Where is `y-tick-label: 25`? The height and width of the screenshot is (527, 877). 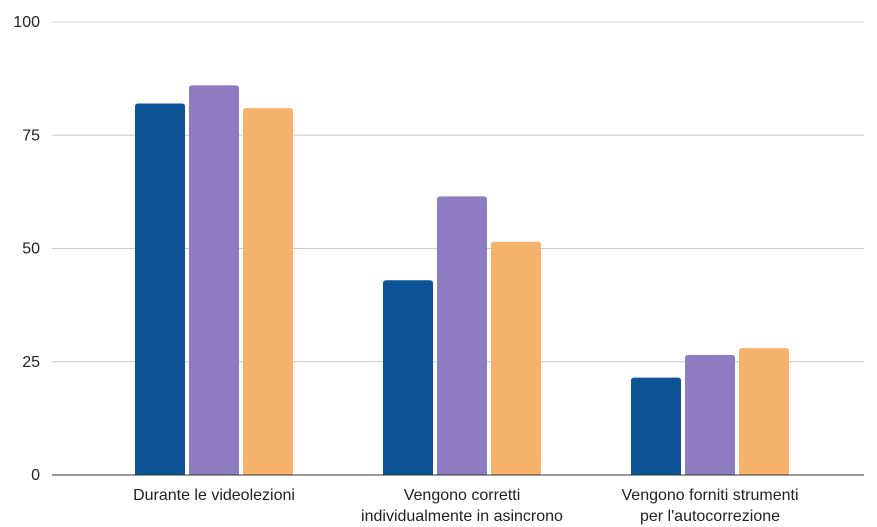 y-tick-label: 25 is located at coordinates (31, 362).